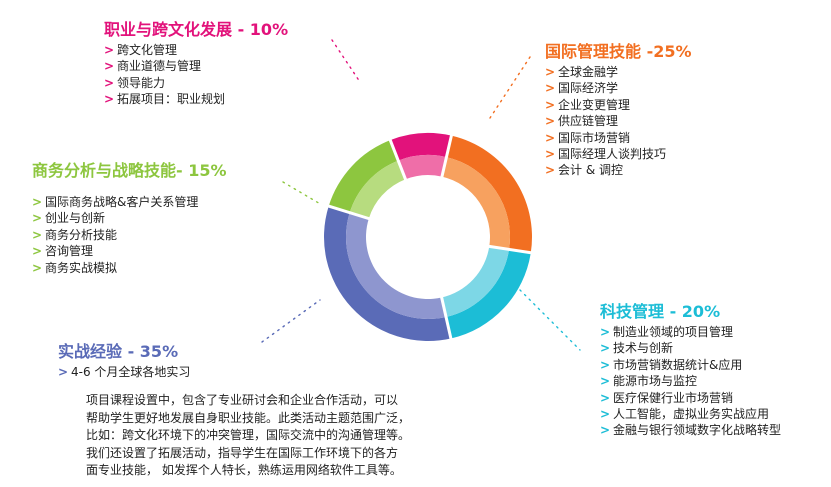 Image resolution: width=831 pixels, height=487 pixels. I want to click on business-connector, so click(302, 193).